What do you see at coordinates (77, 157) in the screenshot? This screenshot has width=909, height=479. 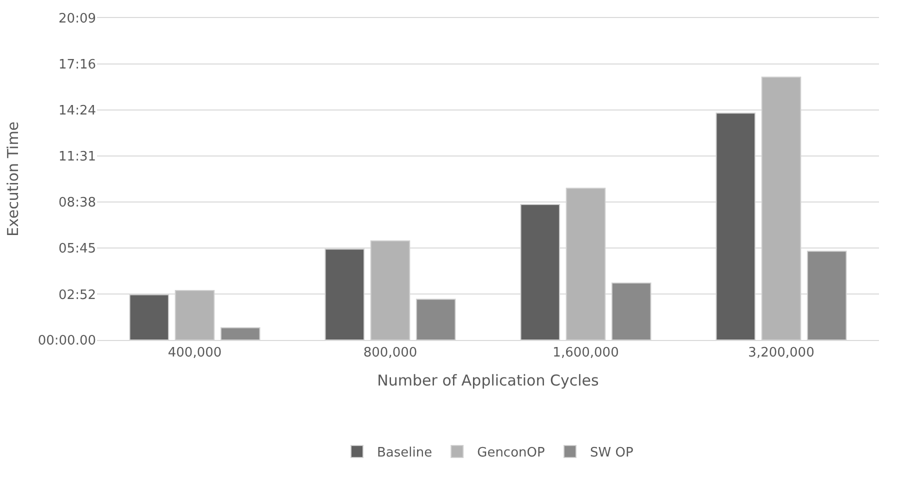 I see `y-tick-label: 11:31` at bounding box center [77, 157].